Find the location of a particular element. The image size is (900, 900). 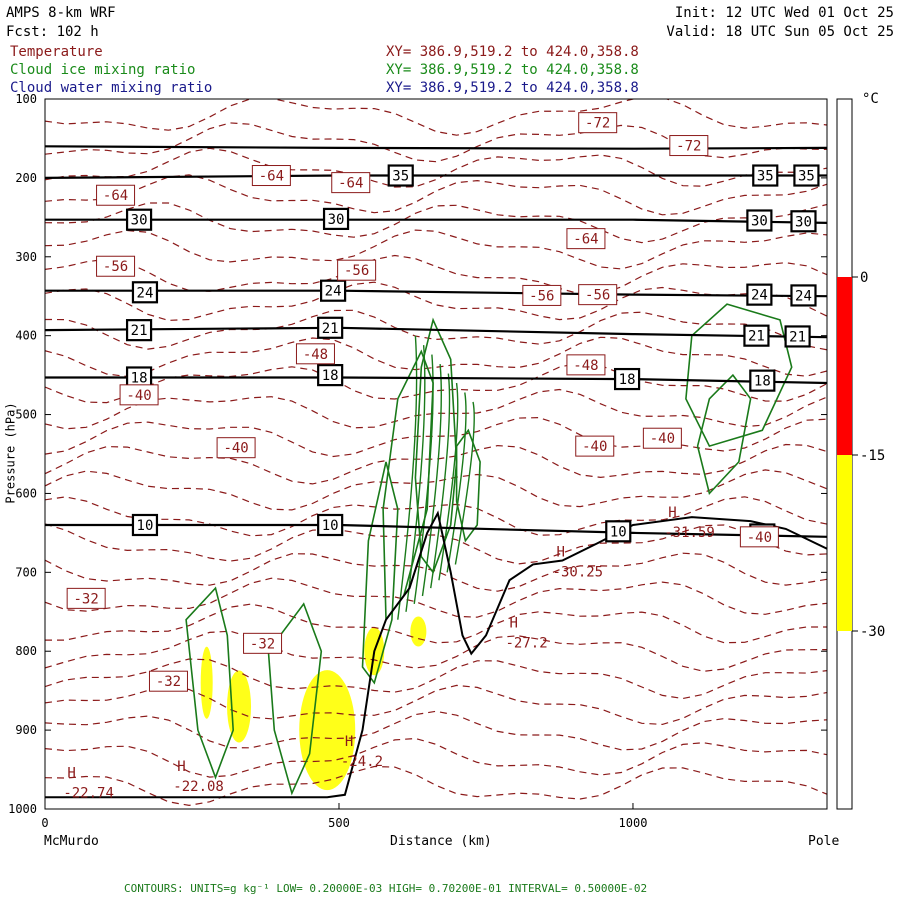

temperature-label-15: -40 is located at coordinates (662, 438).